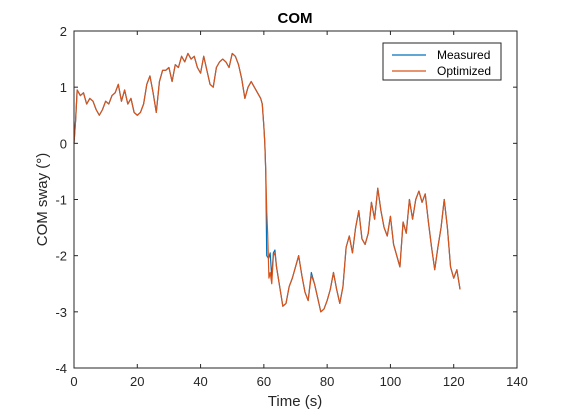  I want to click on x-tick-label: 40, so click(200, 381).